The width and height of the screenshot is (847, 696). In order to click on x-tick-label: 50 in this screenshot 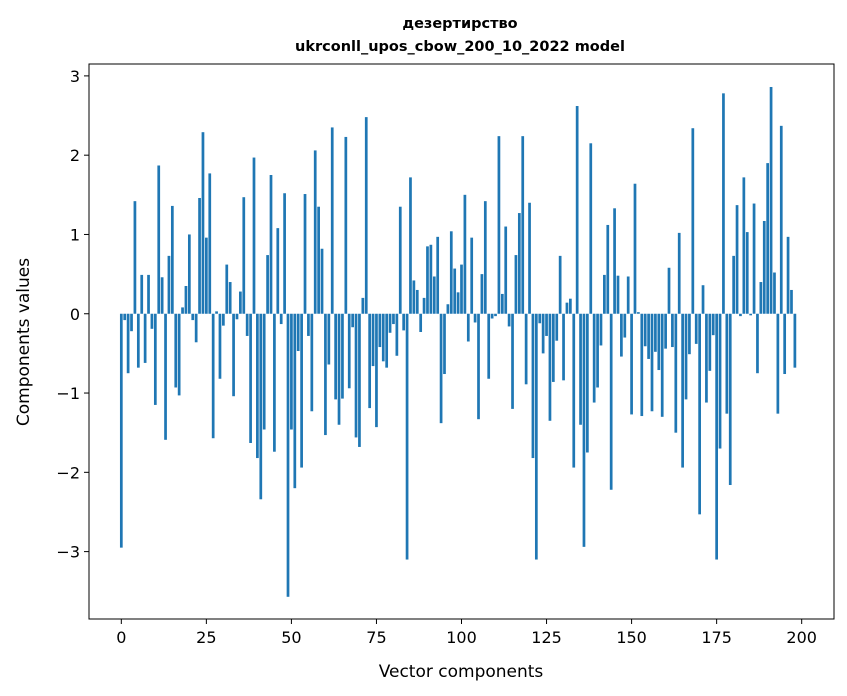, I will do `click(291, 637)`.